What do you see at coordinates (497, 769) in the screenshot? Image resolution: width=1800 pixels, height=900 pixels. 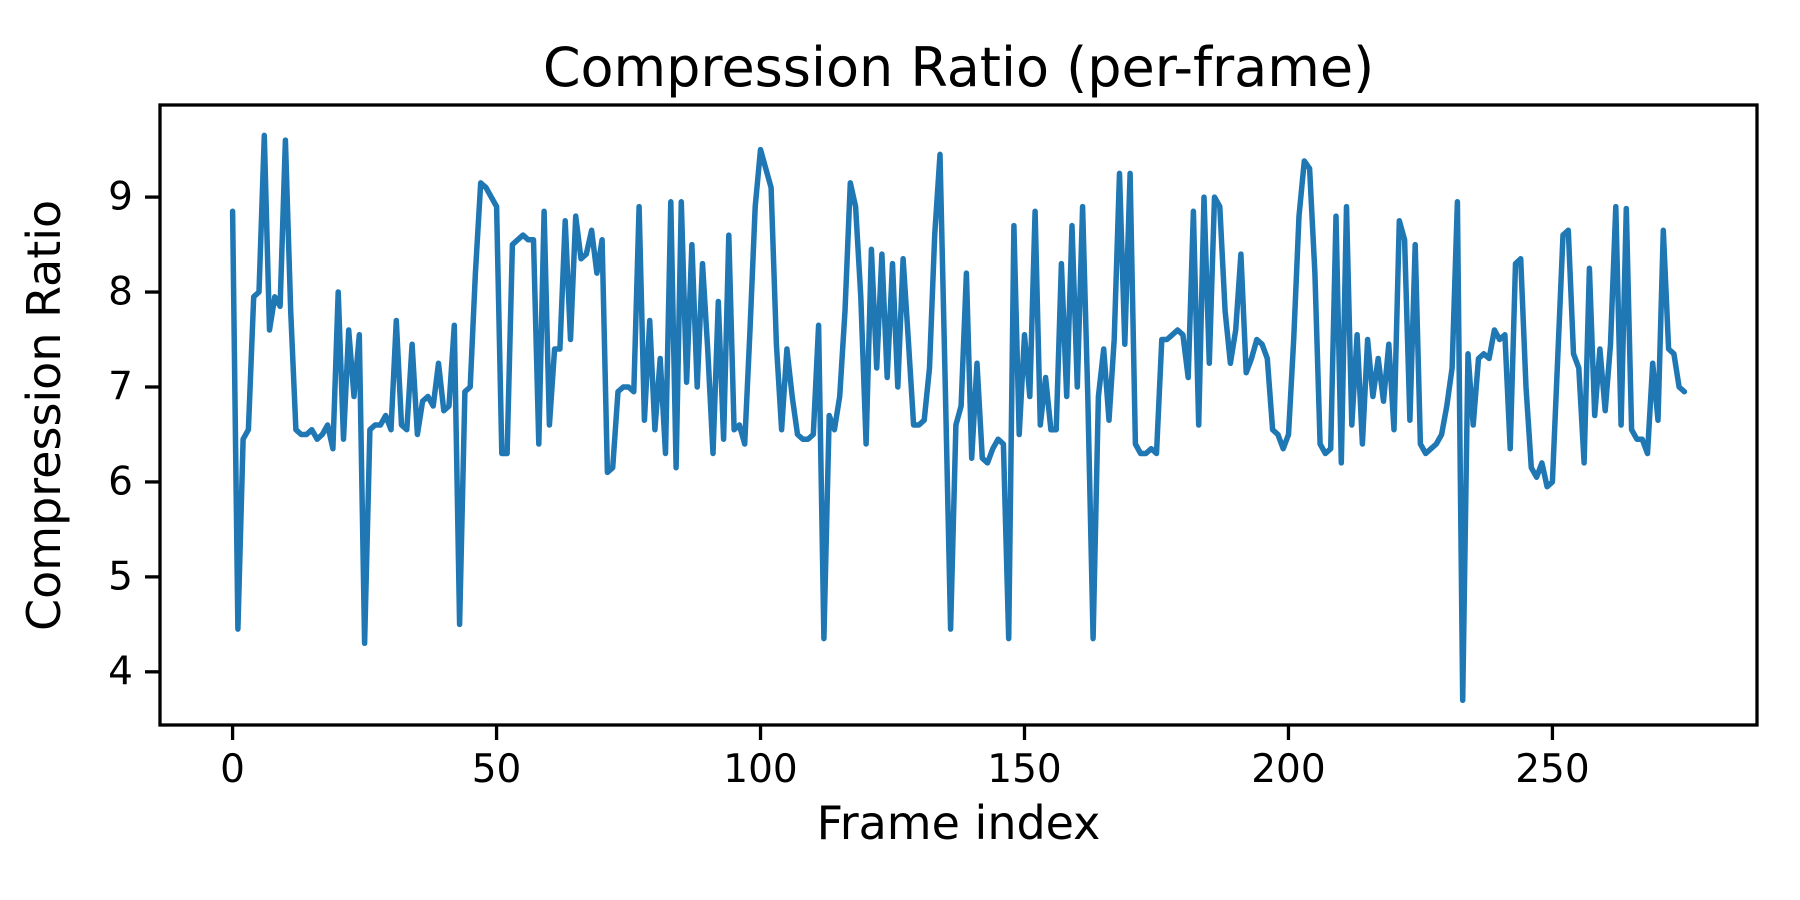 I see `x-tick-label: 50` at bounding box center [497, 769].